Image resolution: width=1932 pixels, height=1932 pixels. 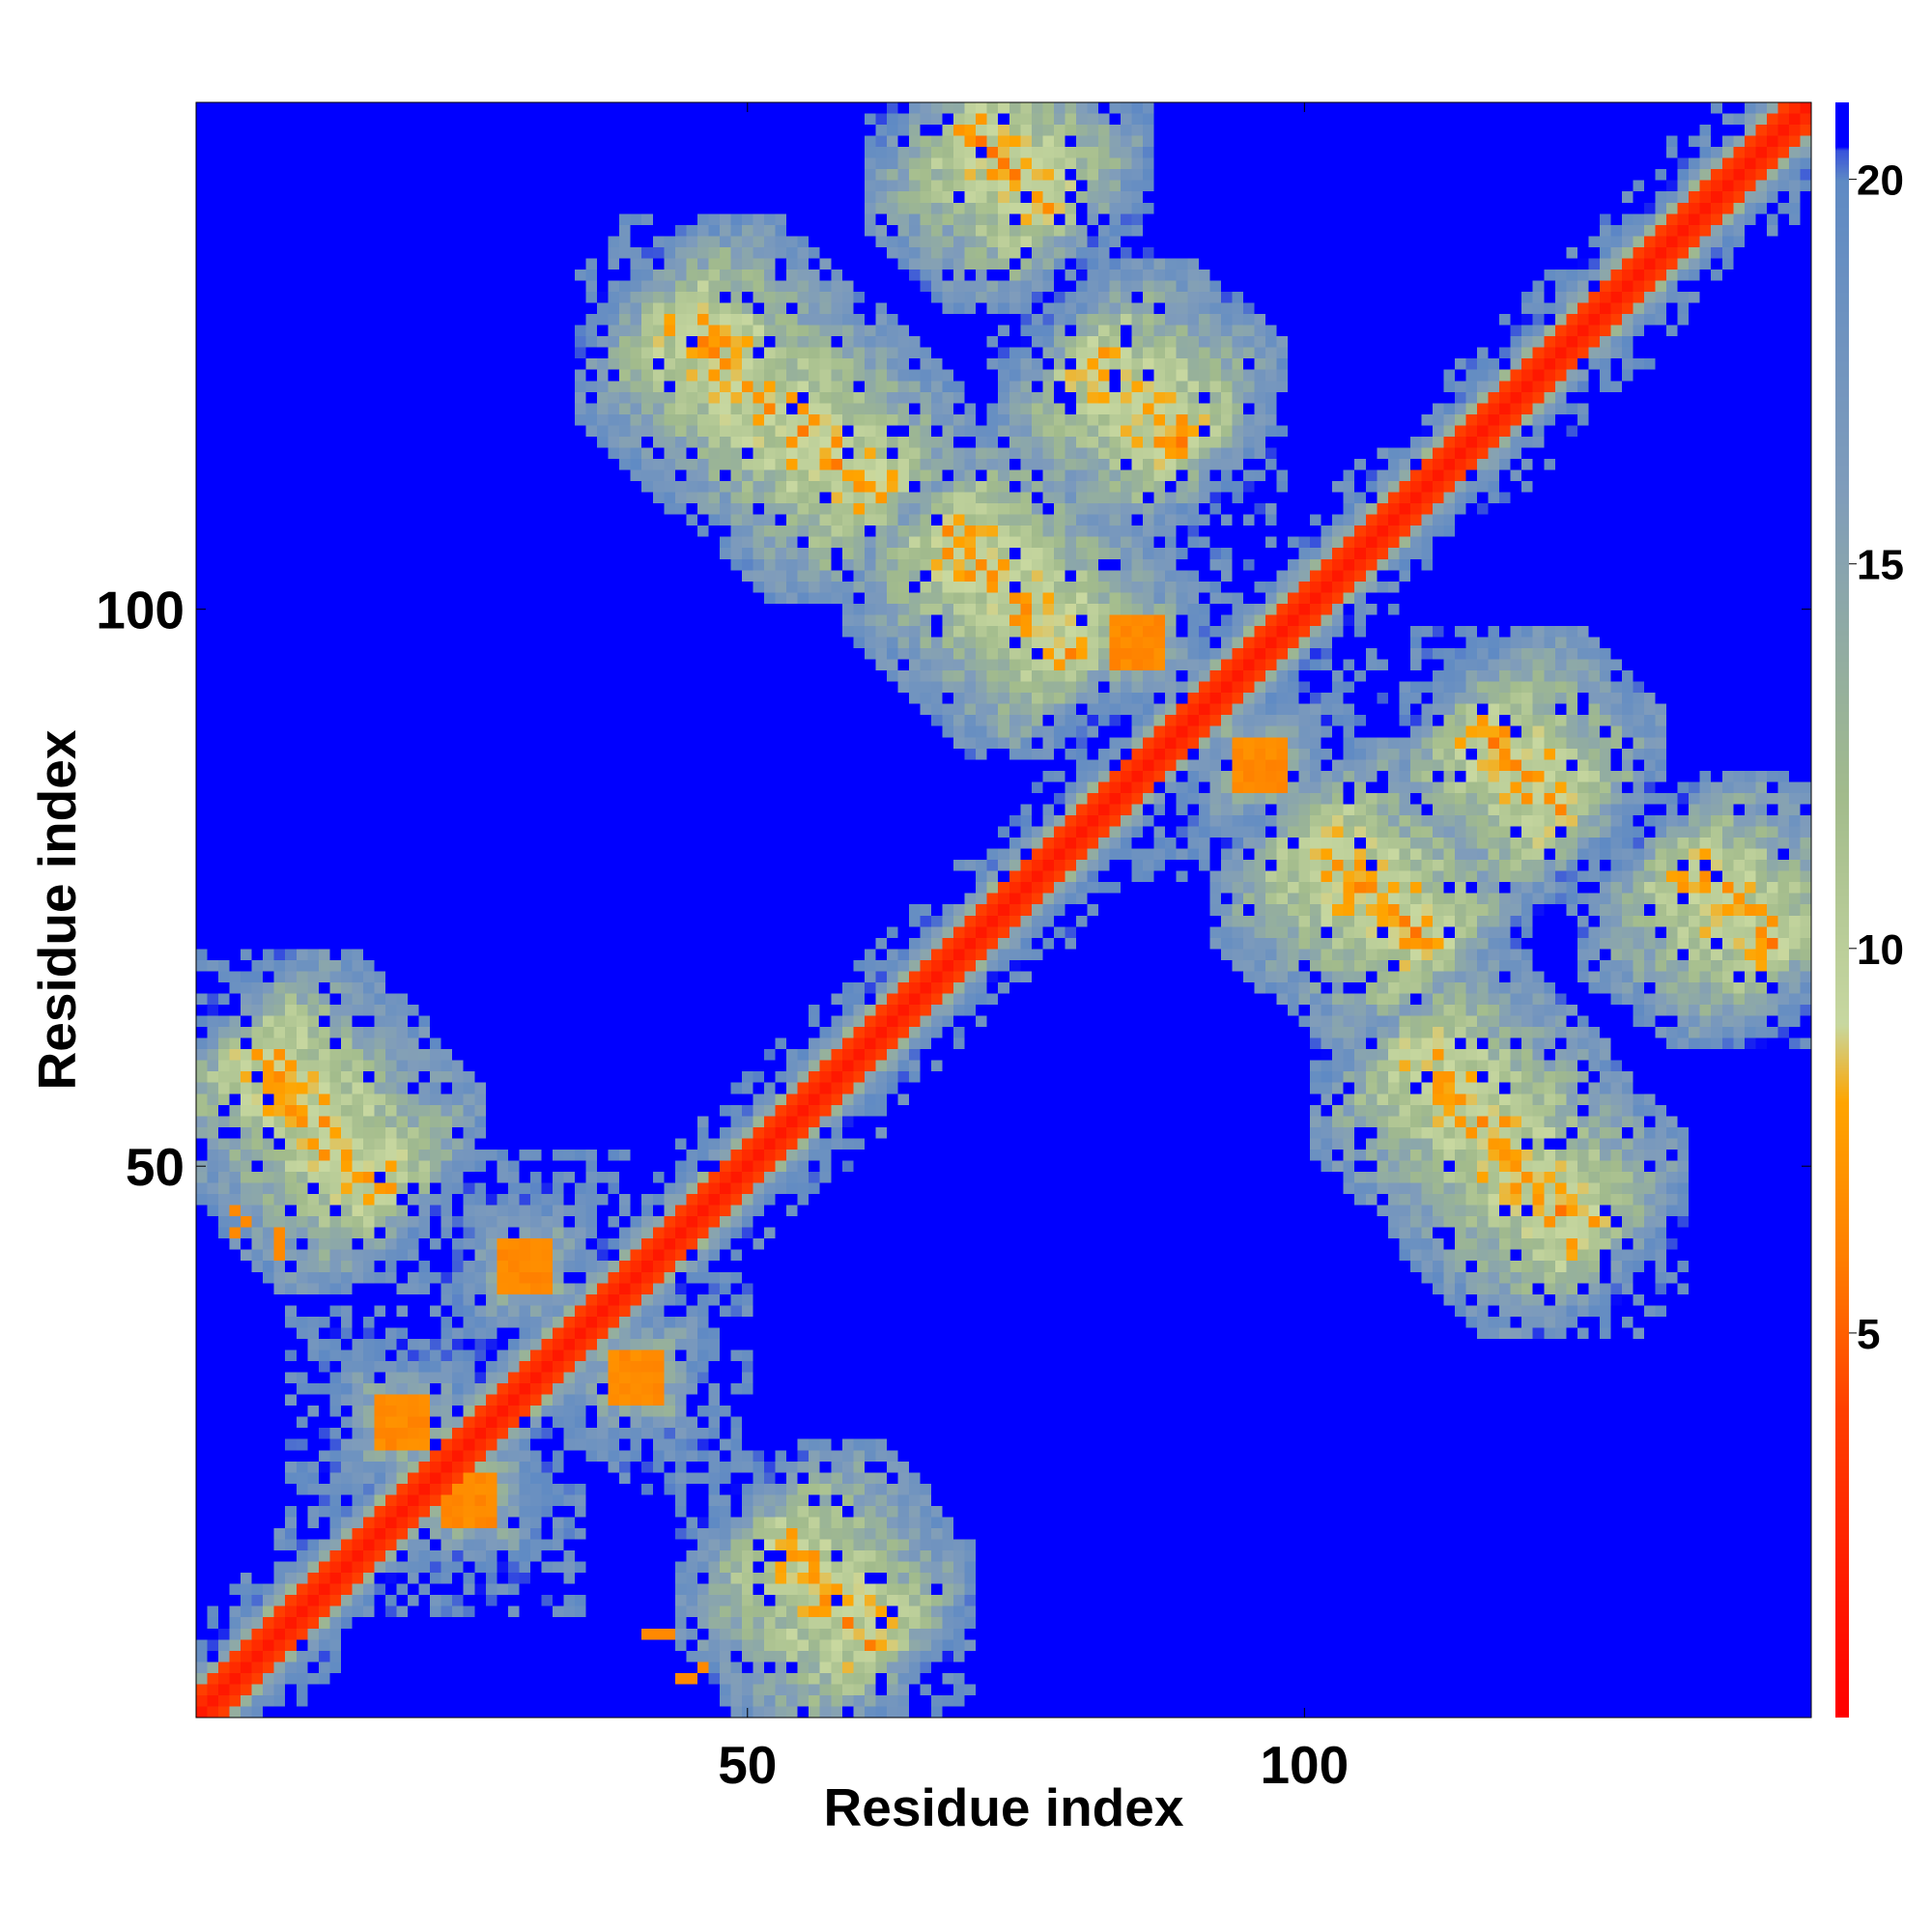 What do you see at coordinates (1304, 1765) in the screenshot?
I see `x-tick-label: 100` at bounding box center [1304, 1765].